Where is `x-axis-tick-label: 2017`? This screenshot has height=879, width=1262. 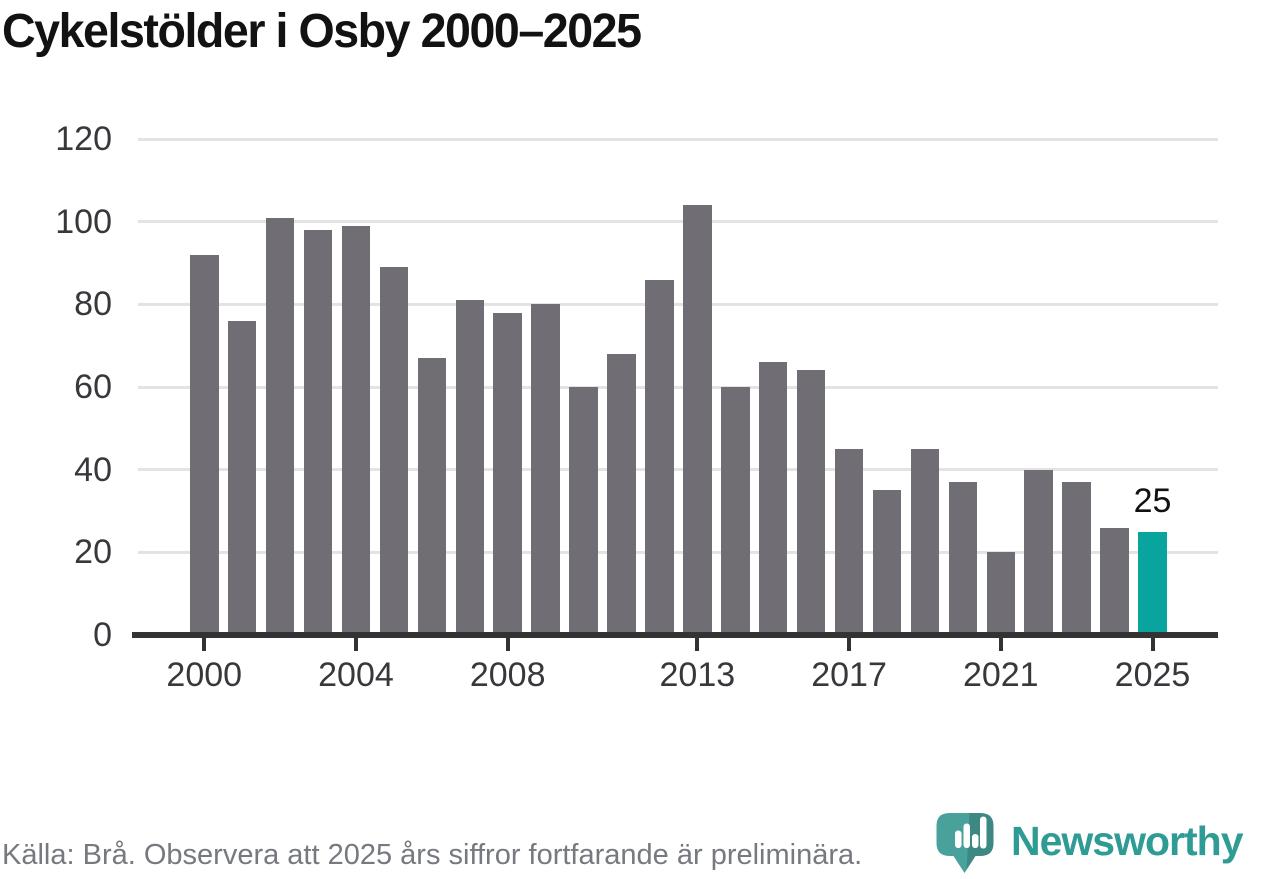
x-axis-tick-label: 2017 is located at coordinates (849, 675).